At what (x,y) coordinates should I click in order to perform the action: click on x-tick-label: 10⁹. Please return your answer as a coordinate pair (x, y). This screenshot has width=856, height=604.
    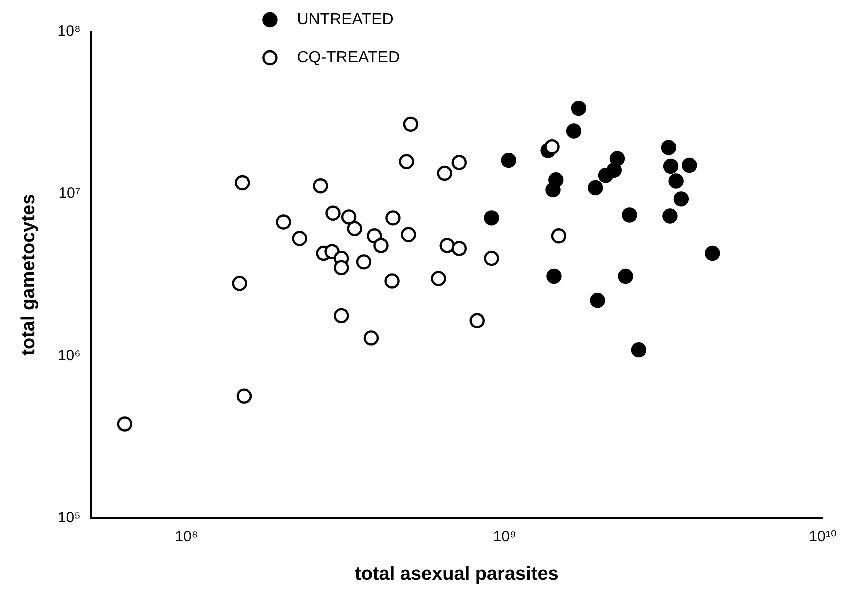
    Looking at the image, I should click on (504, 537).